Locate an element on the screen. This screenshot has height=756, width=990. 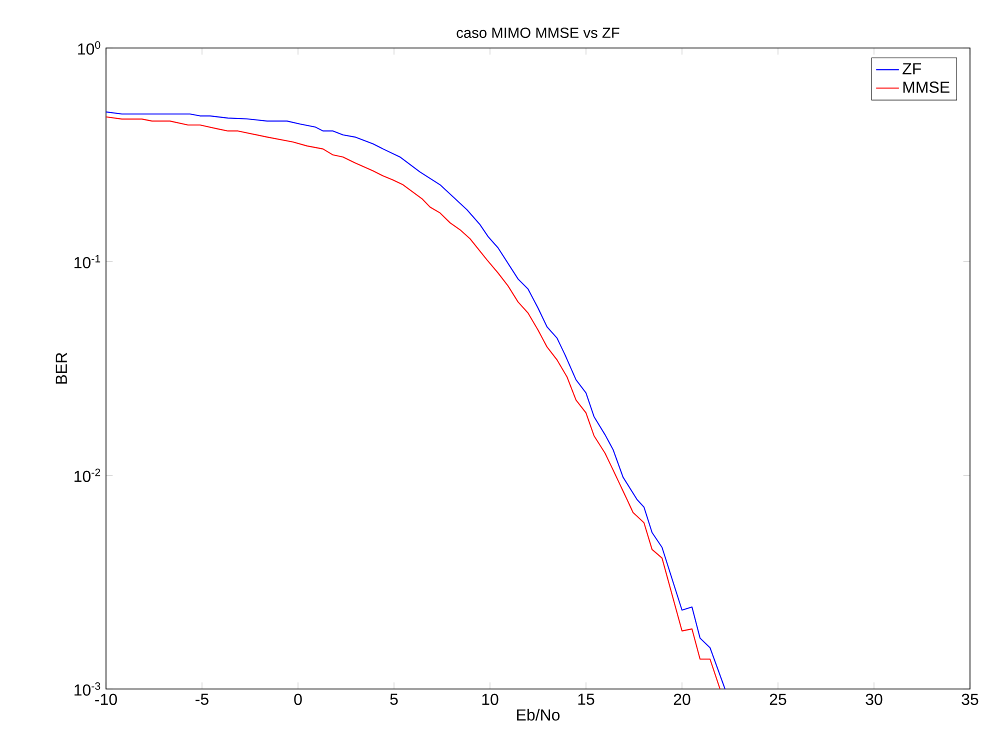
legend-label: MMSE is located at coordinates (926, 87).